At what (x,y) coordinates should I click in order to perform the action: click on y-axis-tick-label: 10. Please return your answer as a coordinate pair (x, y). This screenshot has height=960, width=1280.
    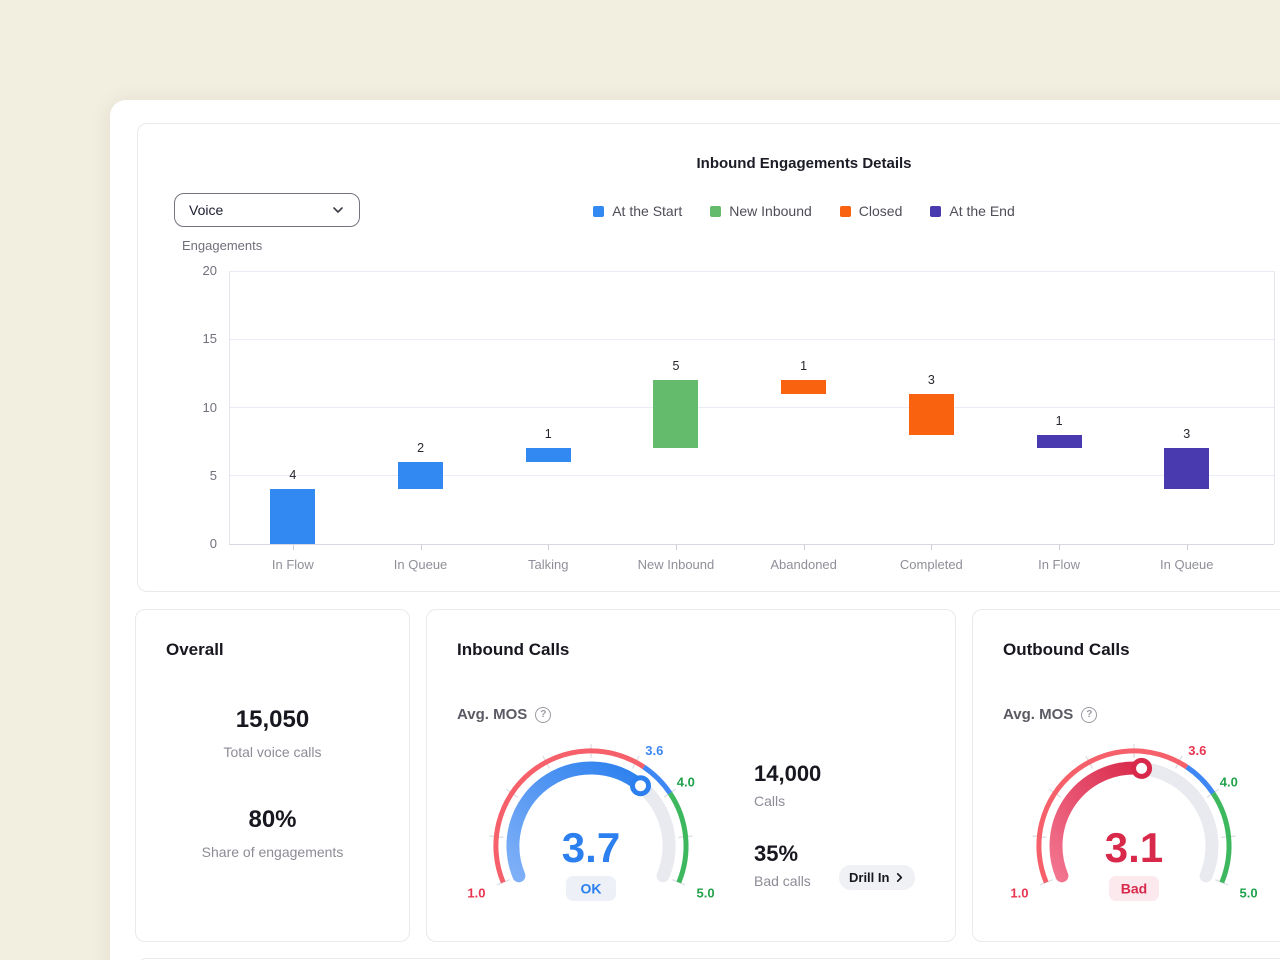
    Looking at the image, I should click on (209, 407).